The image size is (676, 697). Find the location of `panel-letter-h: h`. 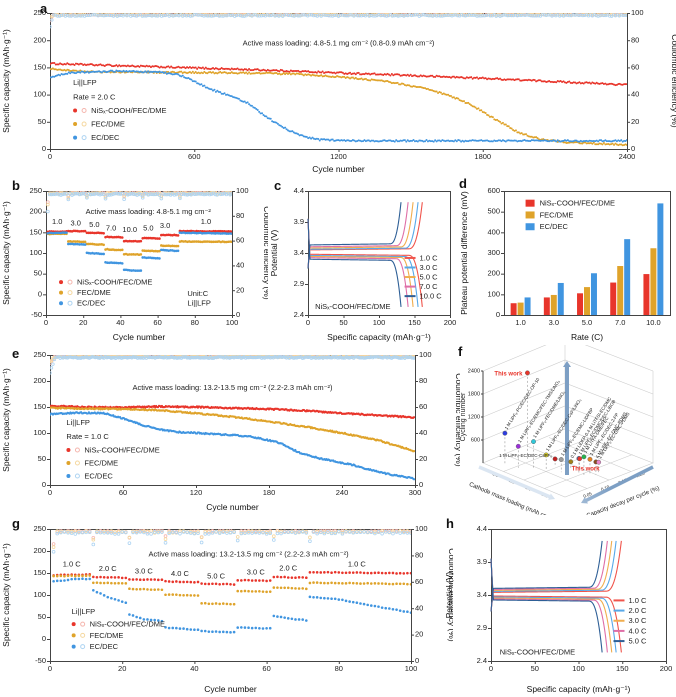

panel-letter-h: h is located at coordinates (450, 523).